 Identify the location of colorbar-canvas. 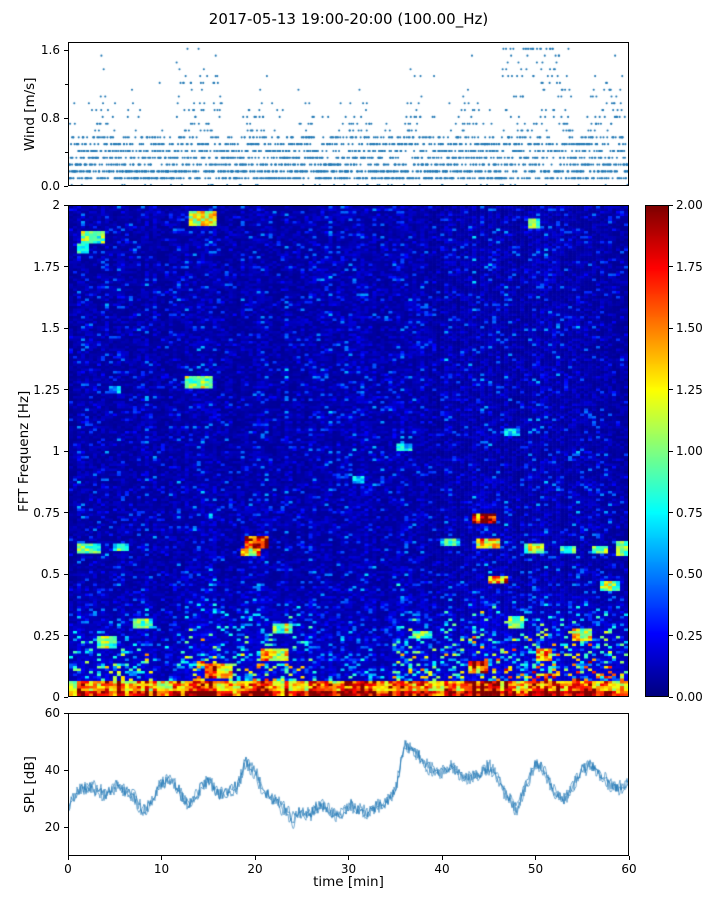
(657, 451).